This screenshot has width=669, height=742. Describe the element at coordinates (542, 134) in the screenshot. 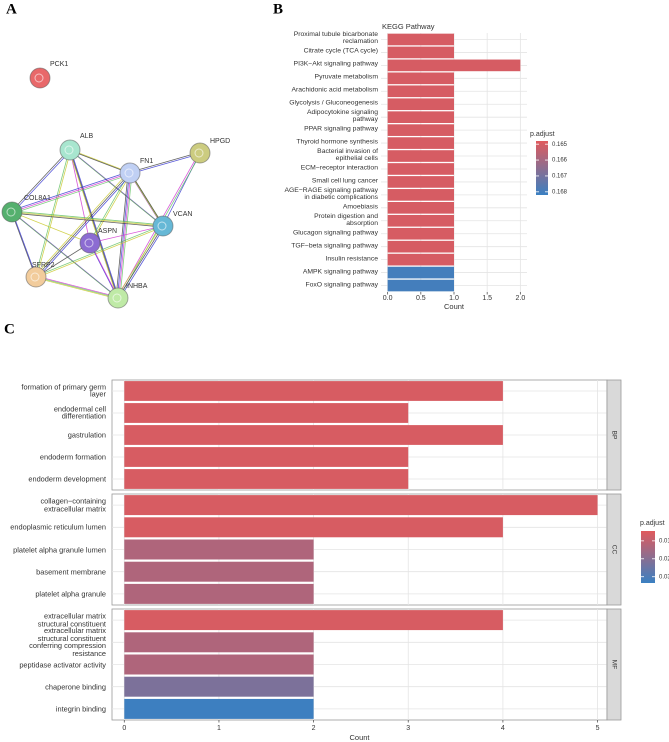

I see `legend-title: p.adjust` at that location.